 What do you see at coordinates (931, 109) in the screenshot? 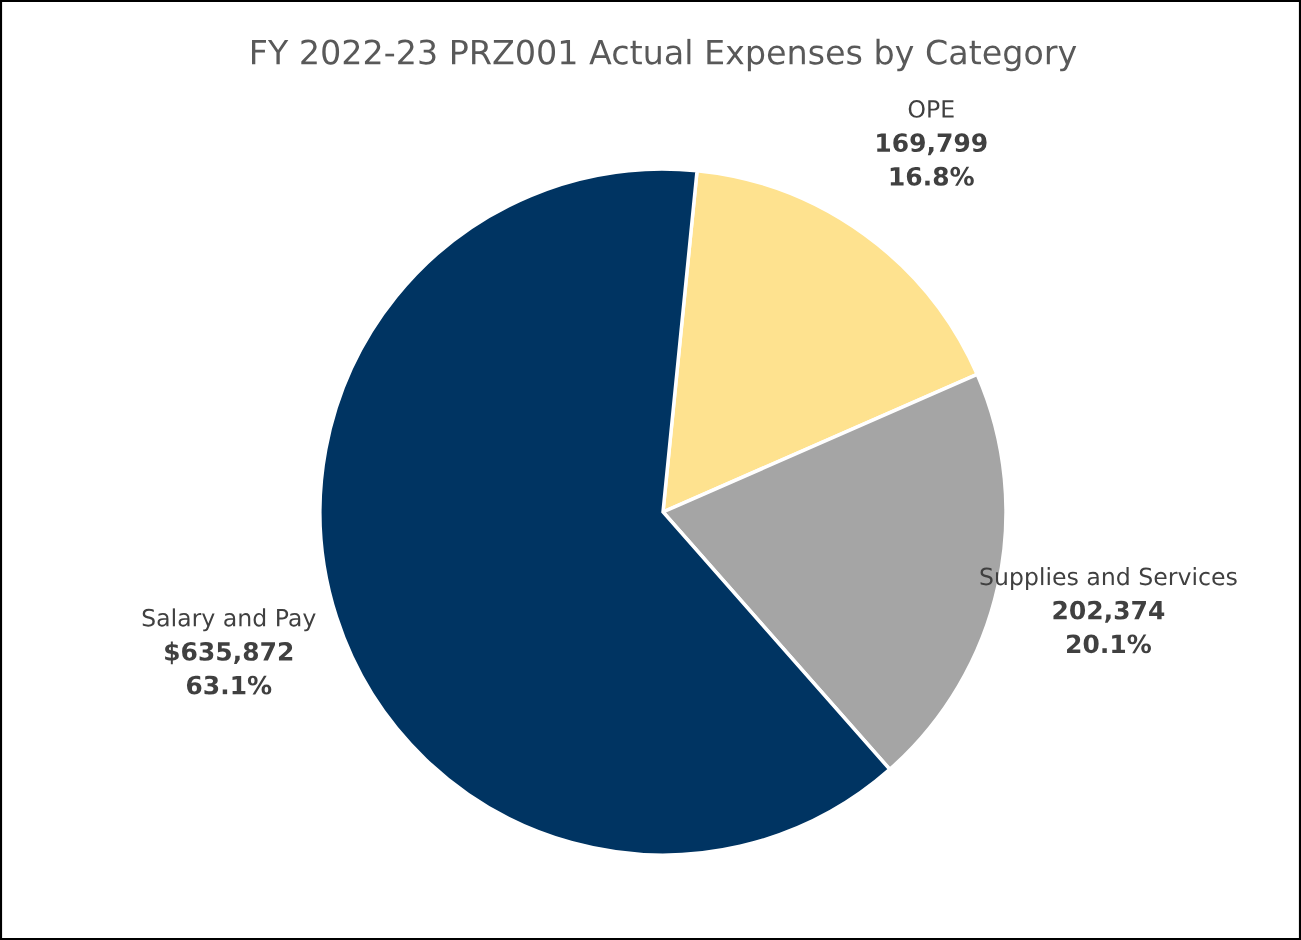
I see `slice-label: OPE` at bounding box center [931, 109].